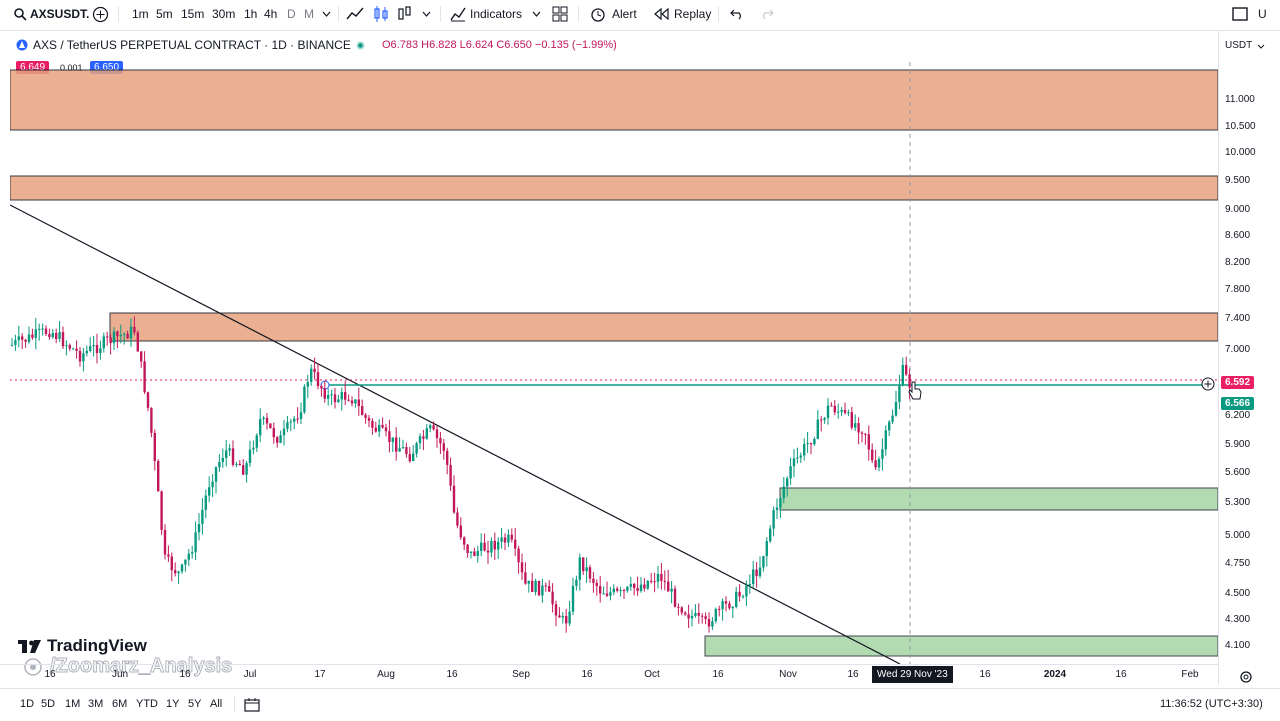 This screenshot has height=721, width=1280. Describe the element at coordinates (1238, 318) in the screenshot. I see `price-tick: 7.400` at that location.